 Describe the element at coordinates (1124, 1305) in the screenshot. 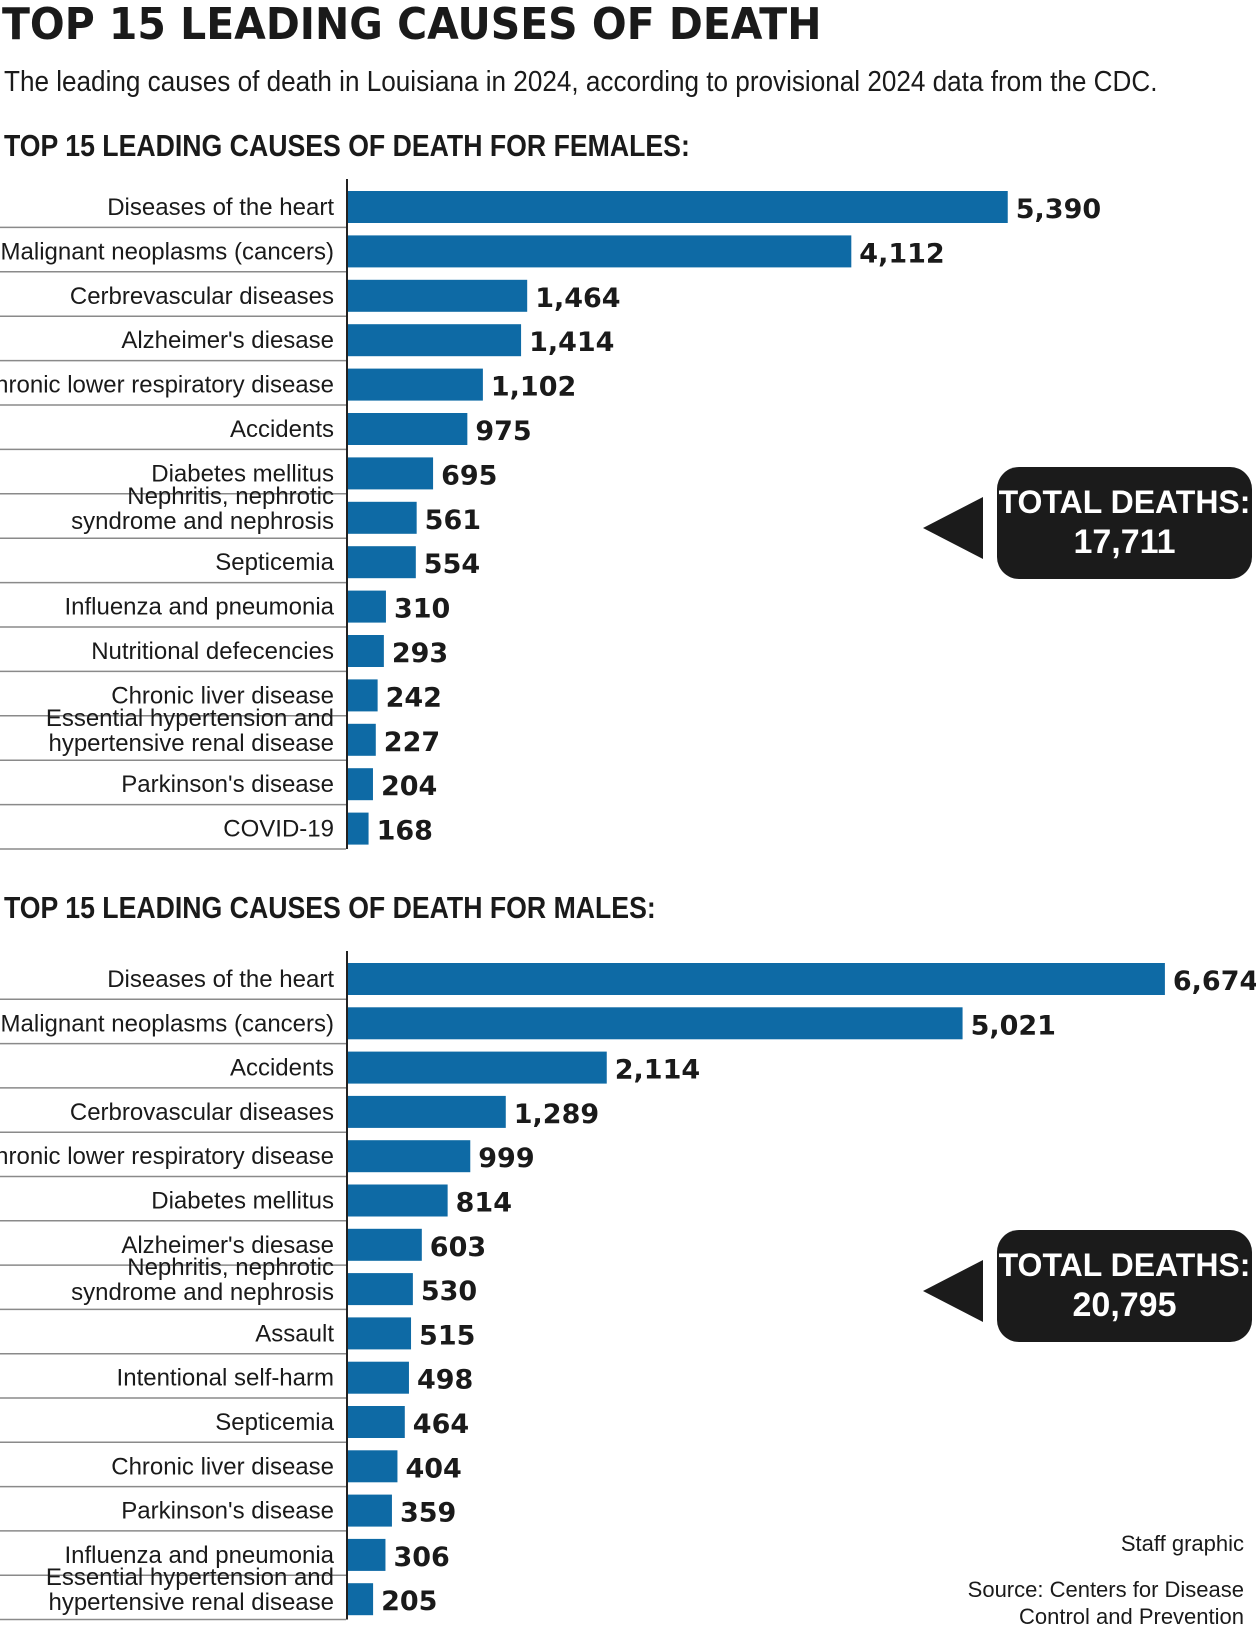

I see `males-total-value: 20,795` at that location.